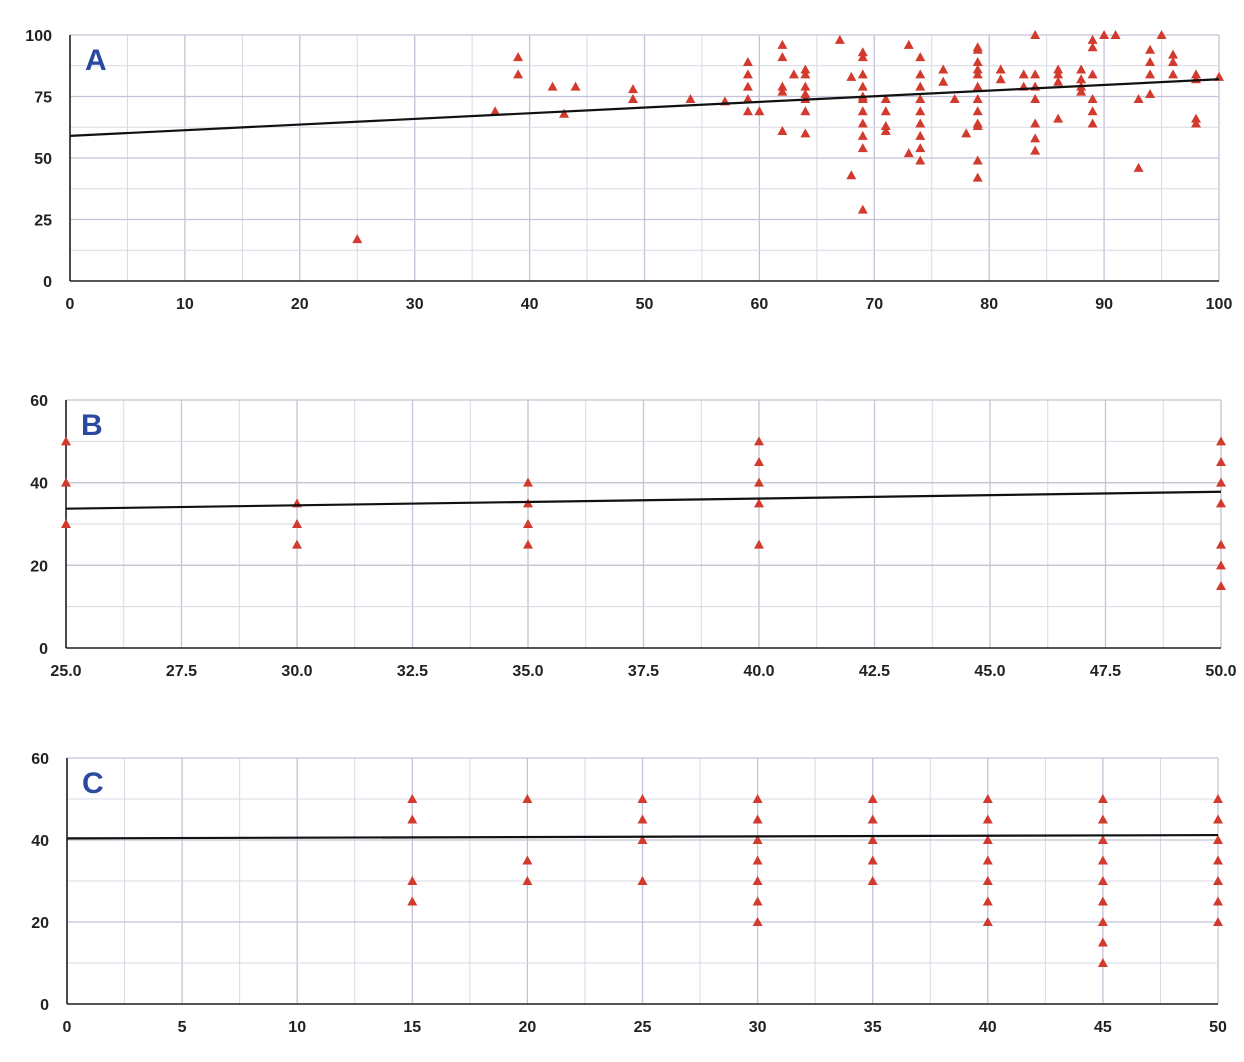 The width and height of the screenshot is (1244, 1062). Describe the element at coordinates (528, 1027) in the screenshot. I see `panel-c-x-tick-label: 20` at that location.